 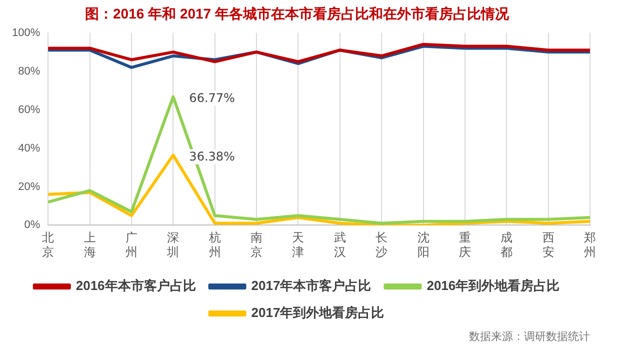 I want to click on y-tick-label: 60%, so click(x=29, y=110).